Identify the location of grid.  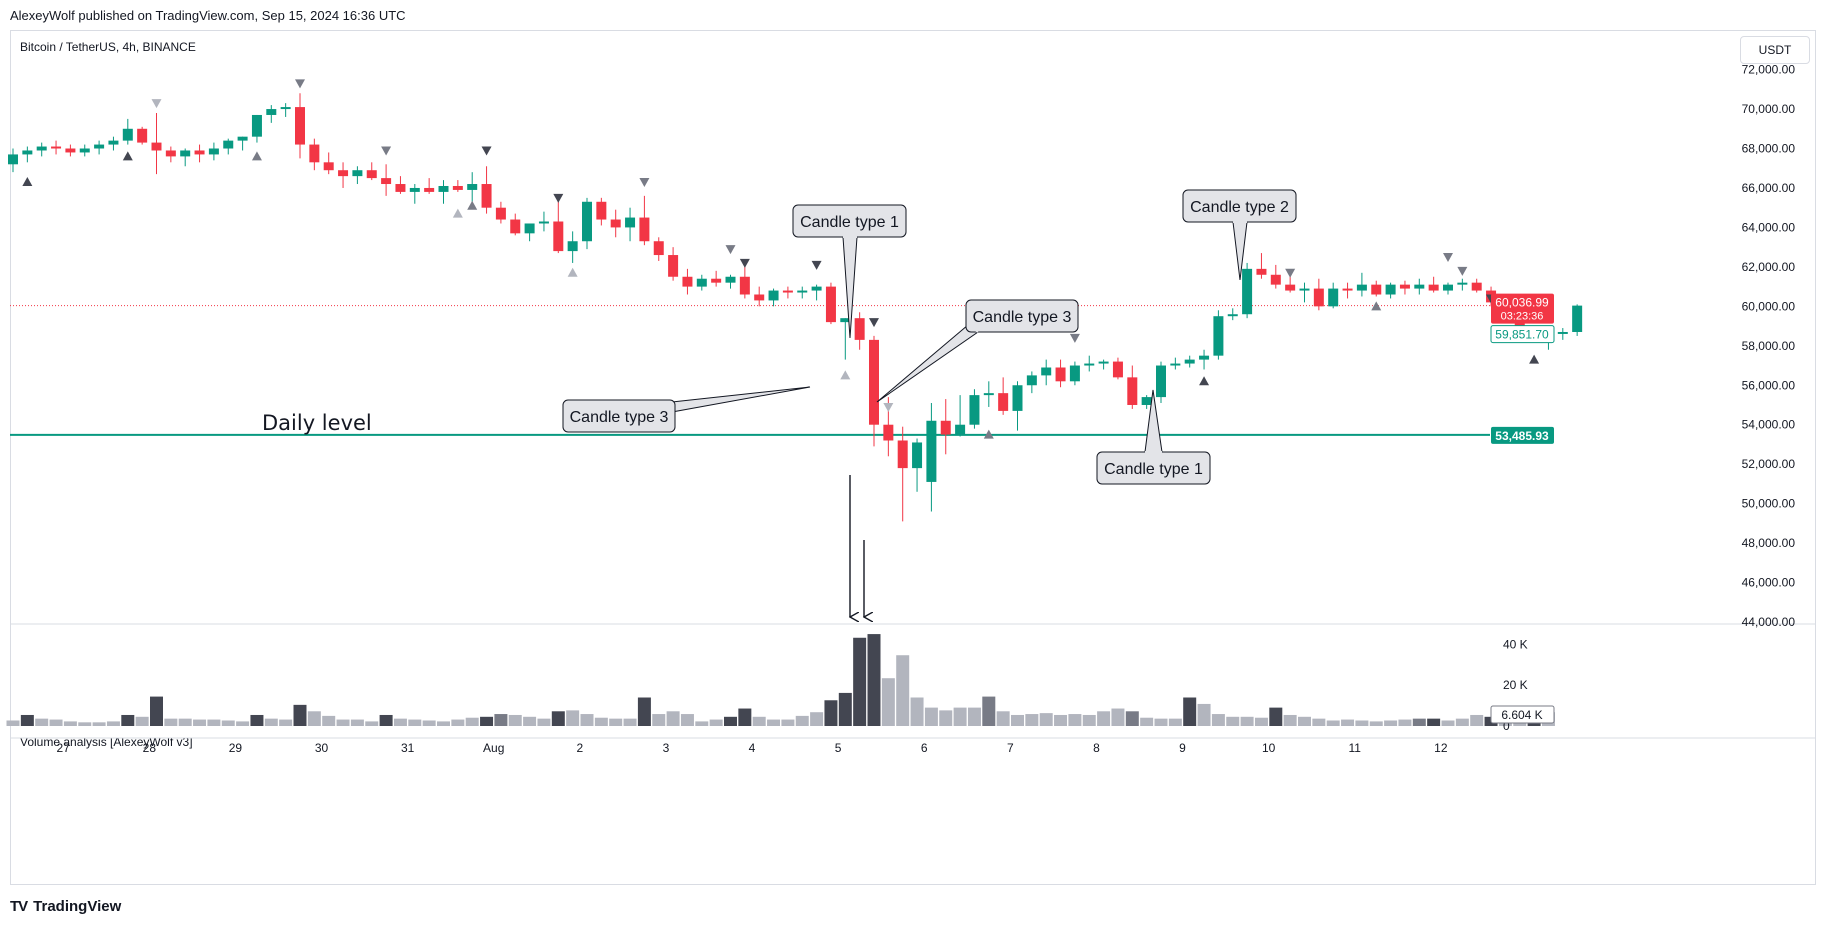
(913, 681).